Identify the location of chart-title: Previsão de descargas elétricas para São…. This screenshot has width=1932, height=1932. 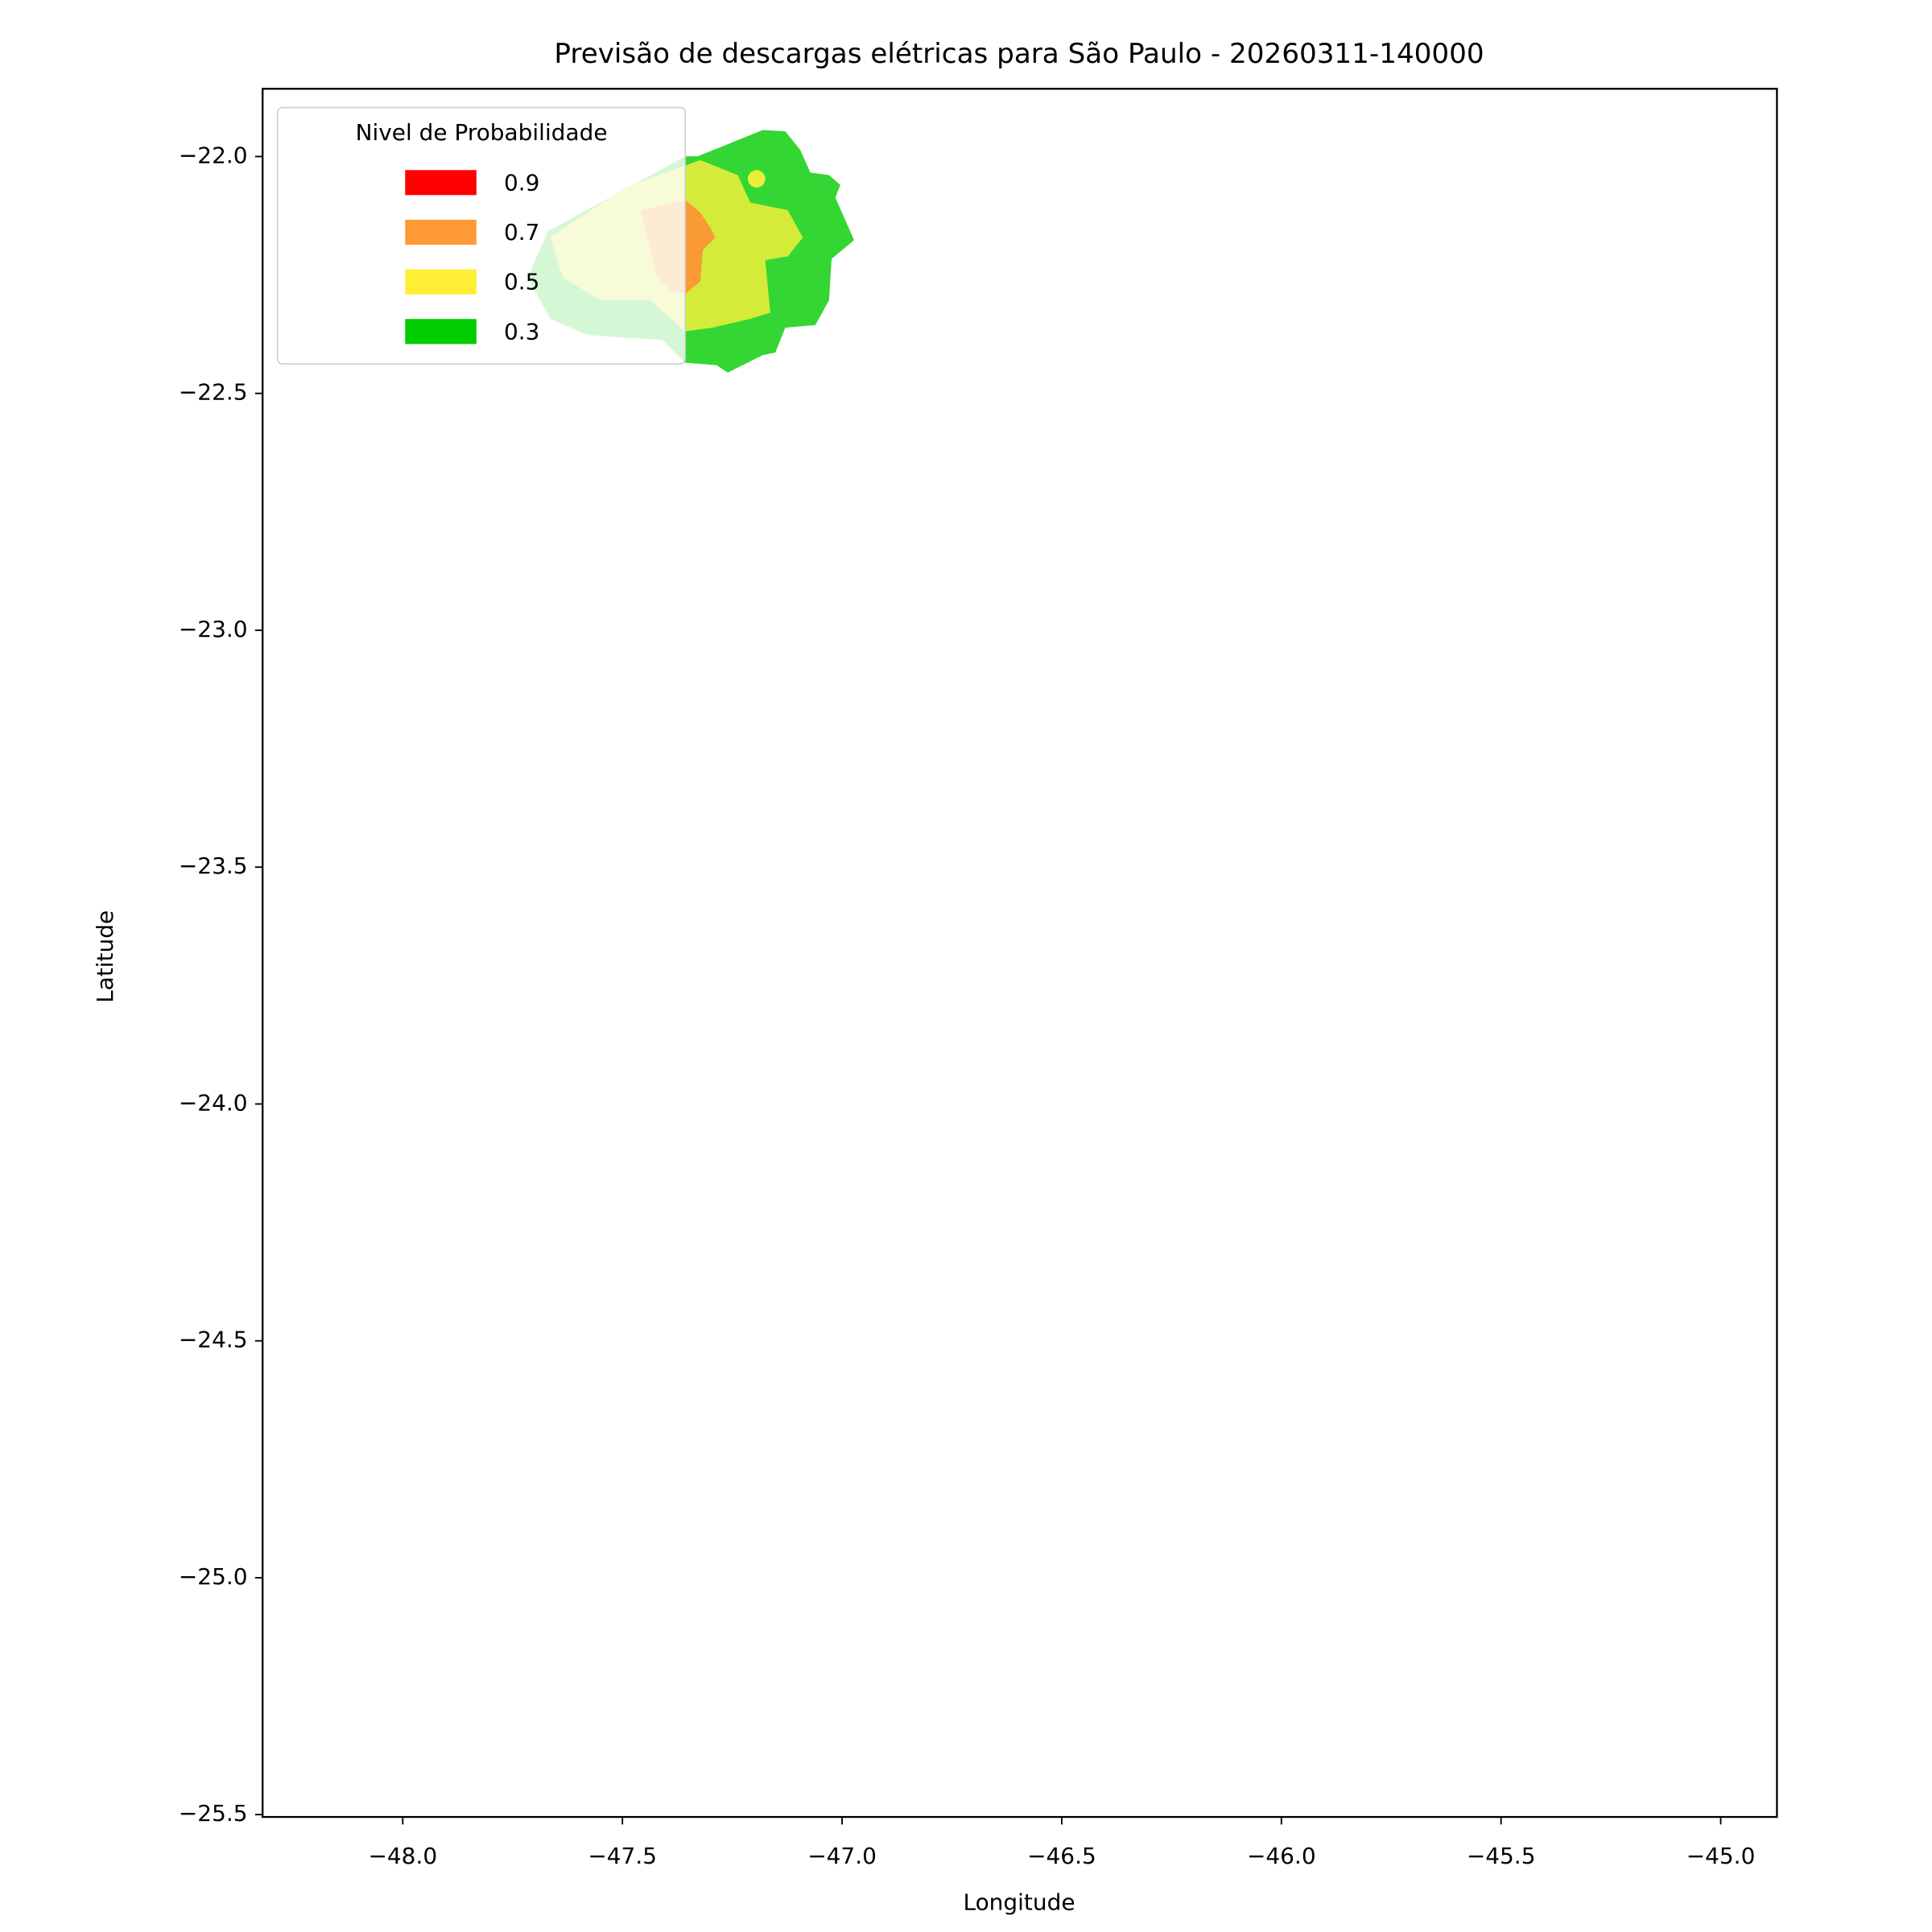
(1019, 54).